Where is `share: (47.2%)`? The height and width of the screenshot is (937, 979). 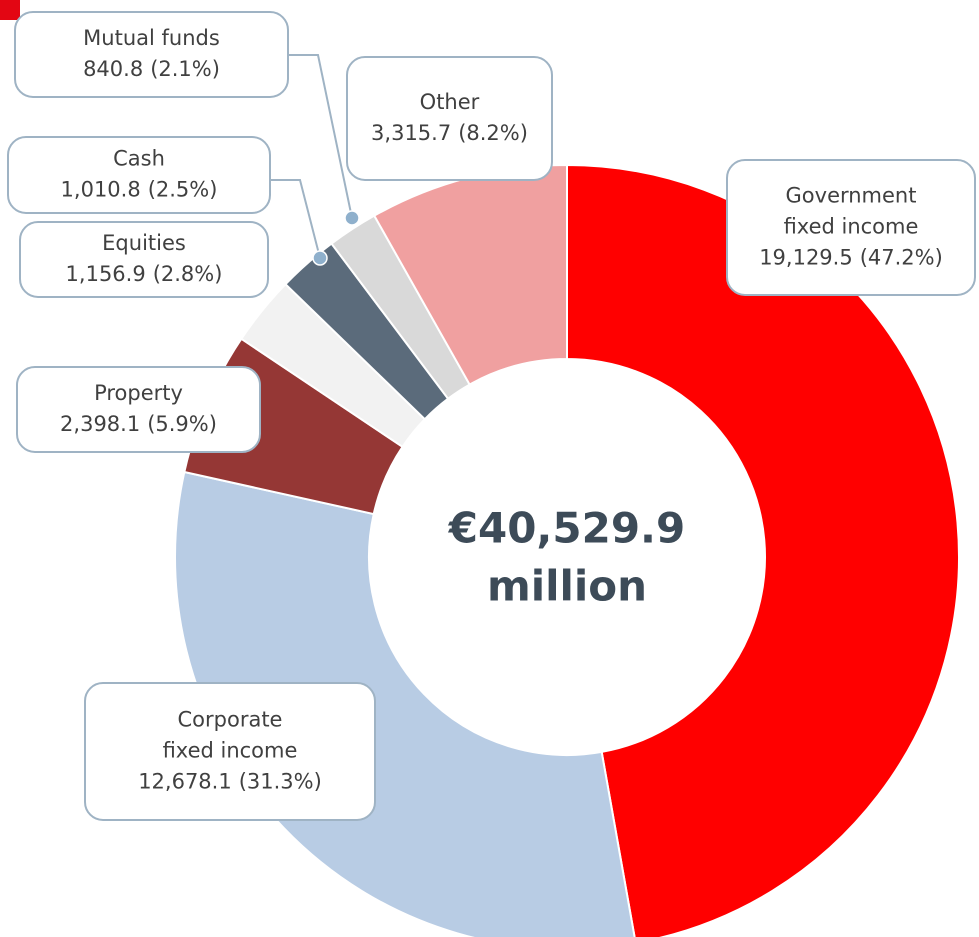
share: (47.2%) is located at coordinates (901, 258).